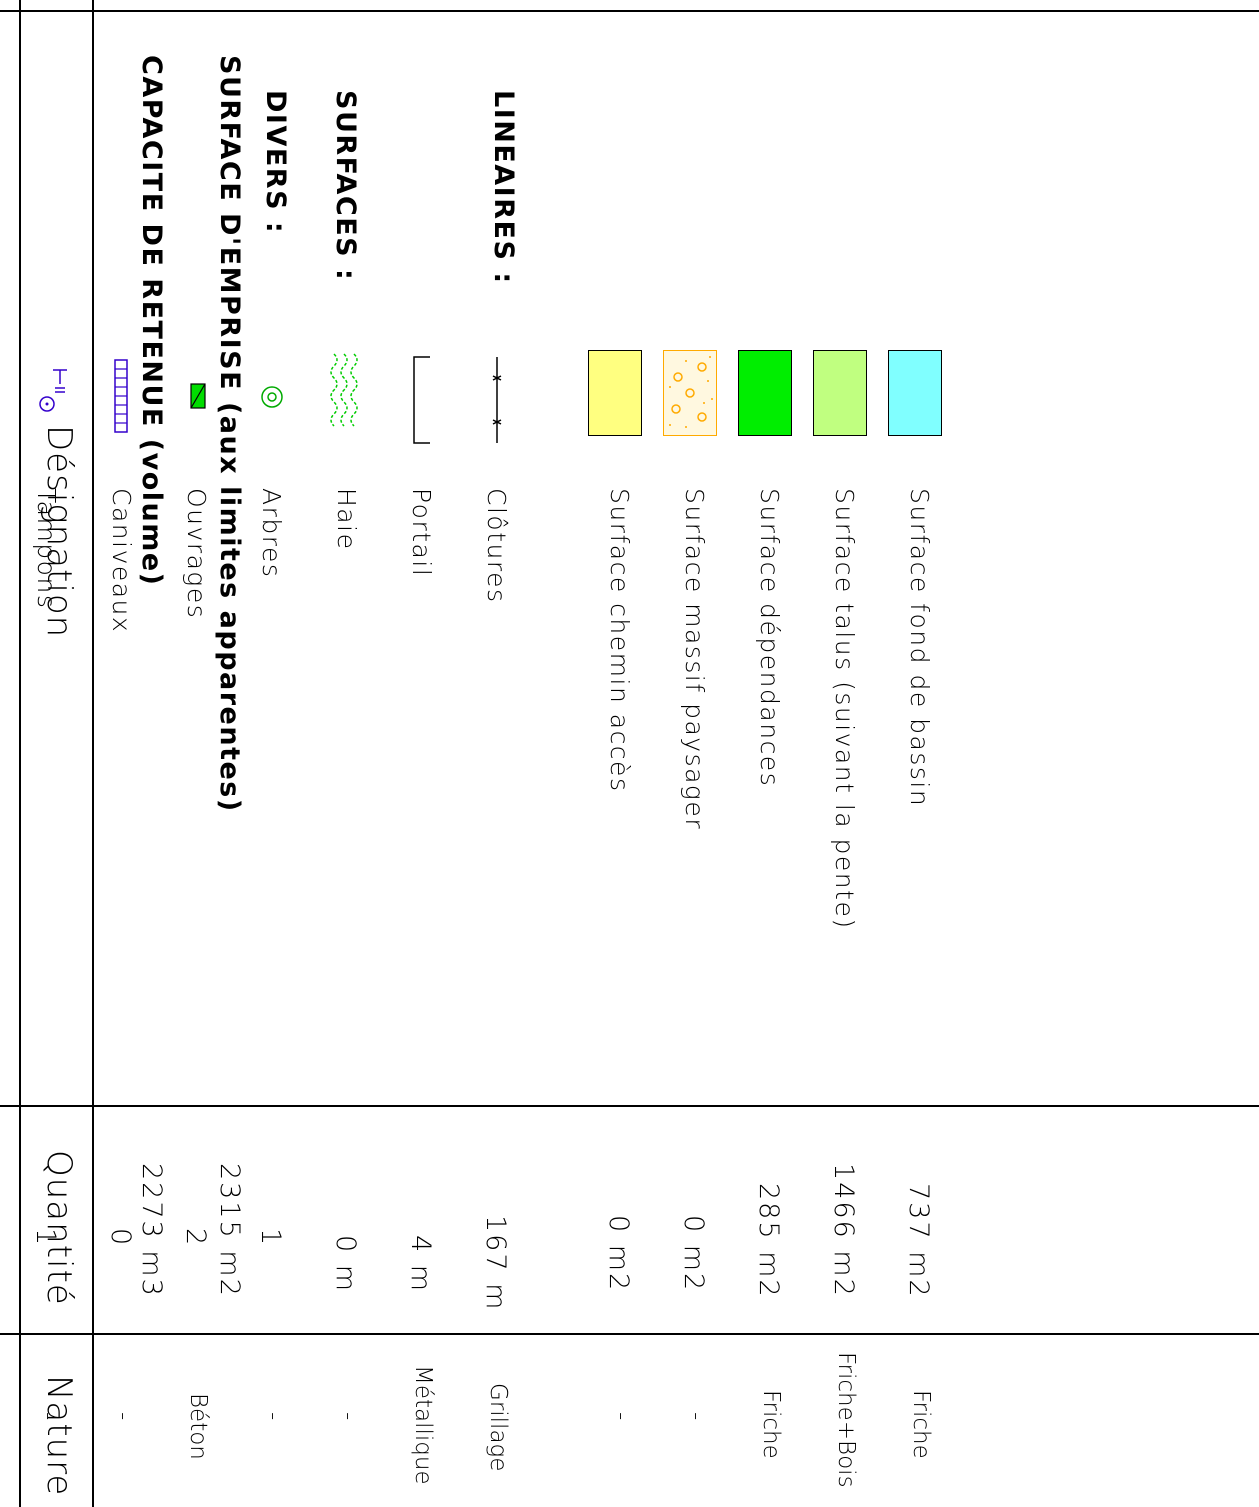 This screenshot has height=1507, width=1259. Describe the element at coordinates (273, 1416) in the screenshot. I see `arbres-nature: -` at that location.